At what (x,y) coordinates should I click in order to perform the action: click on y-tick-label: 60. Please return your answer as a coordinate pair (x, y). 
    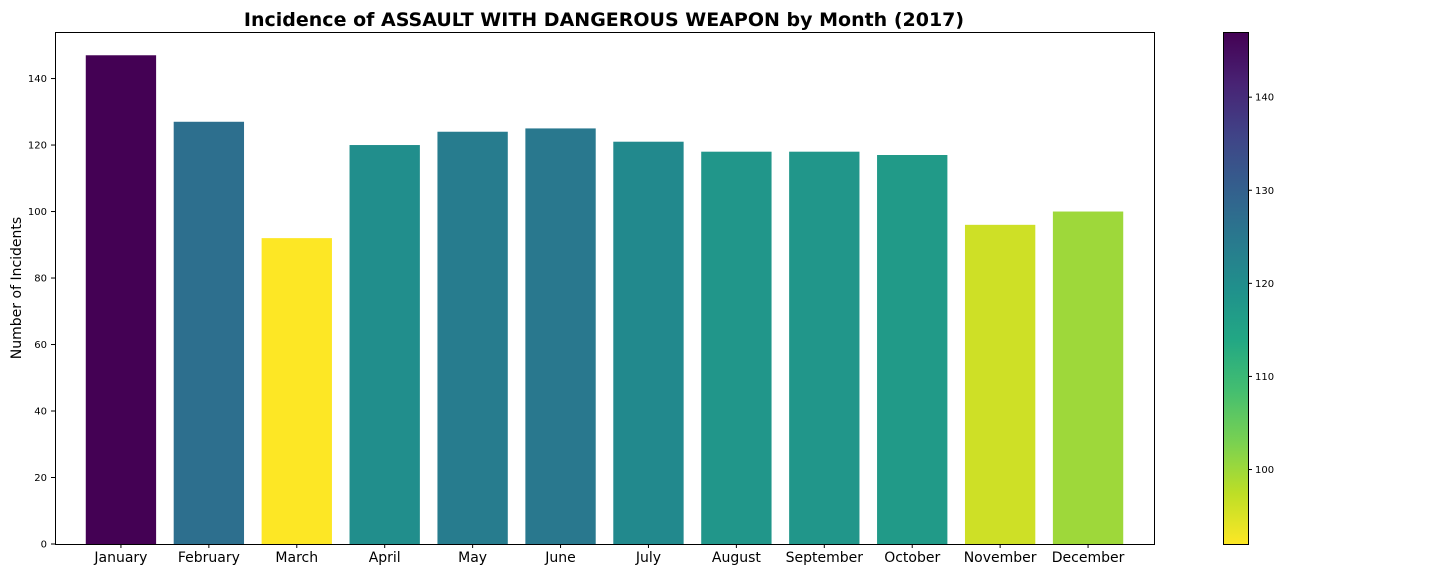
    Looking at the image, I should click on (40, 345).